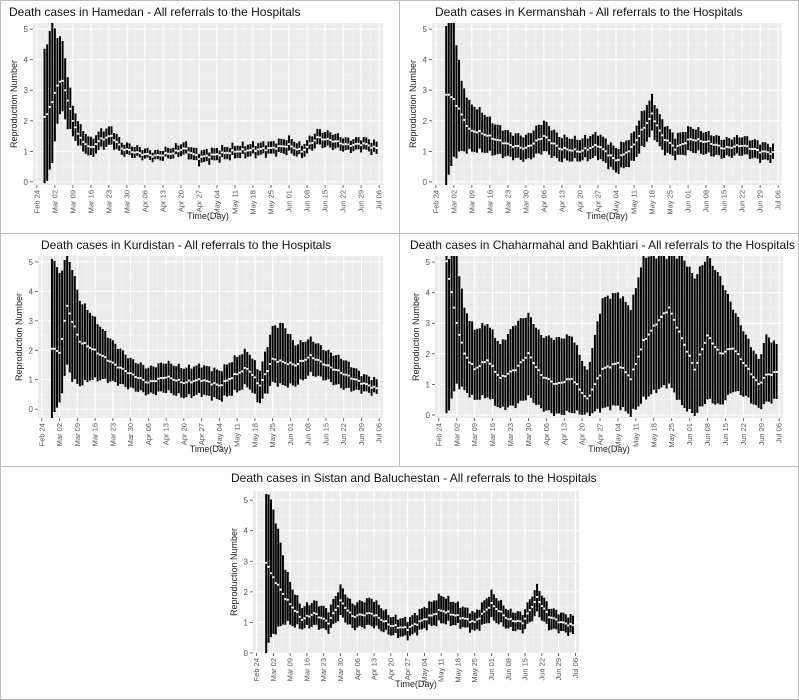 The height and width of the screenshot is (700, 799). What do you see at coordinates (340, 669) in the screenshot?
I see `x-tick-label: Mar 30` at bounding box center [340, 669].